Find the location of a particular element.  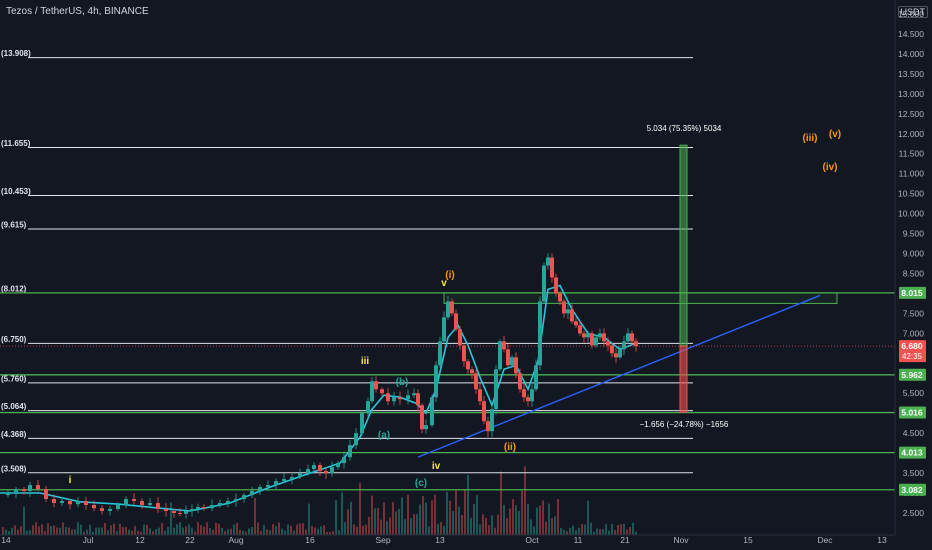

symbol-title: Tezos / TetherUS, 4h, BINANCE is located at coordinates (77, 11).